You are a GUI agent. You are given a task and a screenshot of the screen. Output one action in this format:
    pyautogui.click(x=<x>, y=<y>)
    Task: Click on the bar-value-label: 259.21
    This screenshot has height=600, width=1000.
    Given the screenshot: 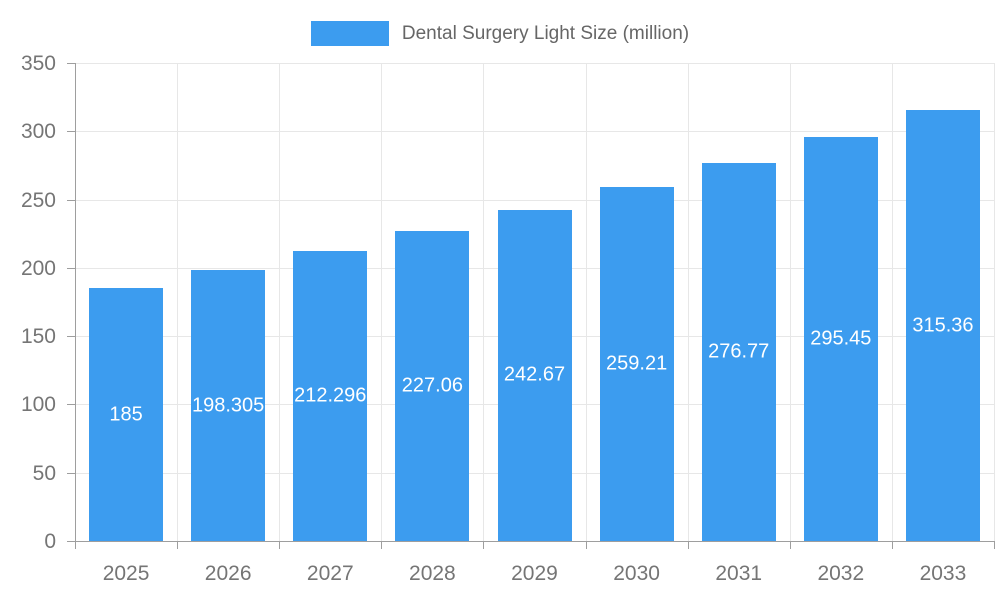 What is the action you would take?
    pyautogui.click(x=637, y=363)
    